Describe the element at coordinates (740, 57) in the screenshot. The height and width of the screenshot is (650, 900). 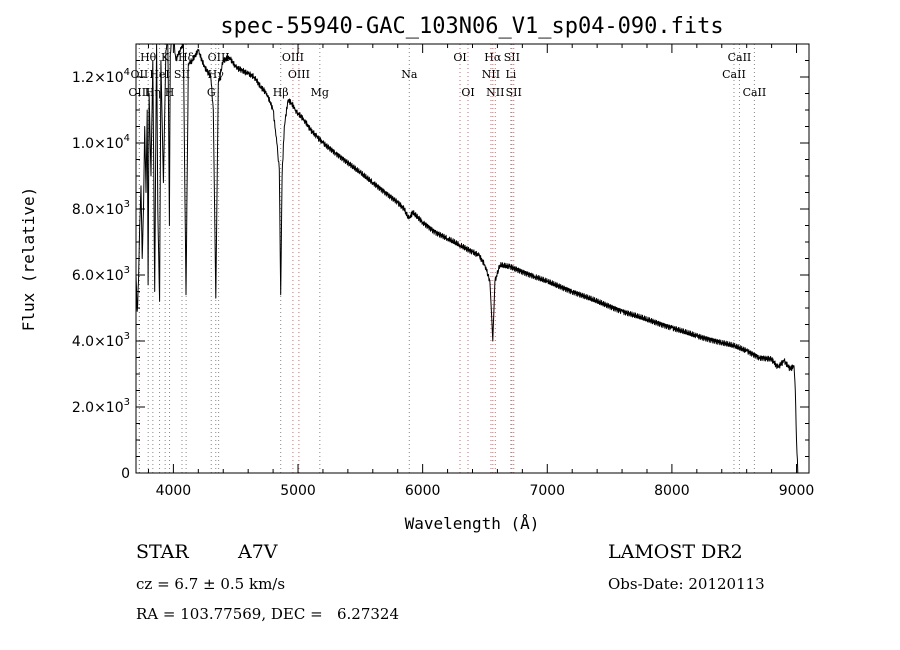
I see `line-label-8: CaII` at that location.